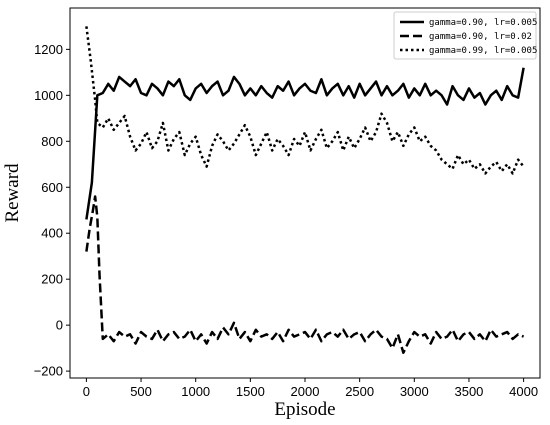  What do you see at coordinates (195, 391) in the screenshot?
I see `x-tick-label: 1000` at bounding box center [195, 391].